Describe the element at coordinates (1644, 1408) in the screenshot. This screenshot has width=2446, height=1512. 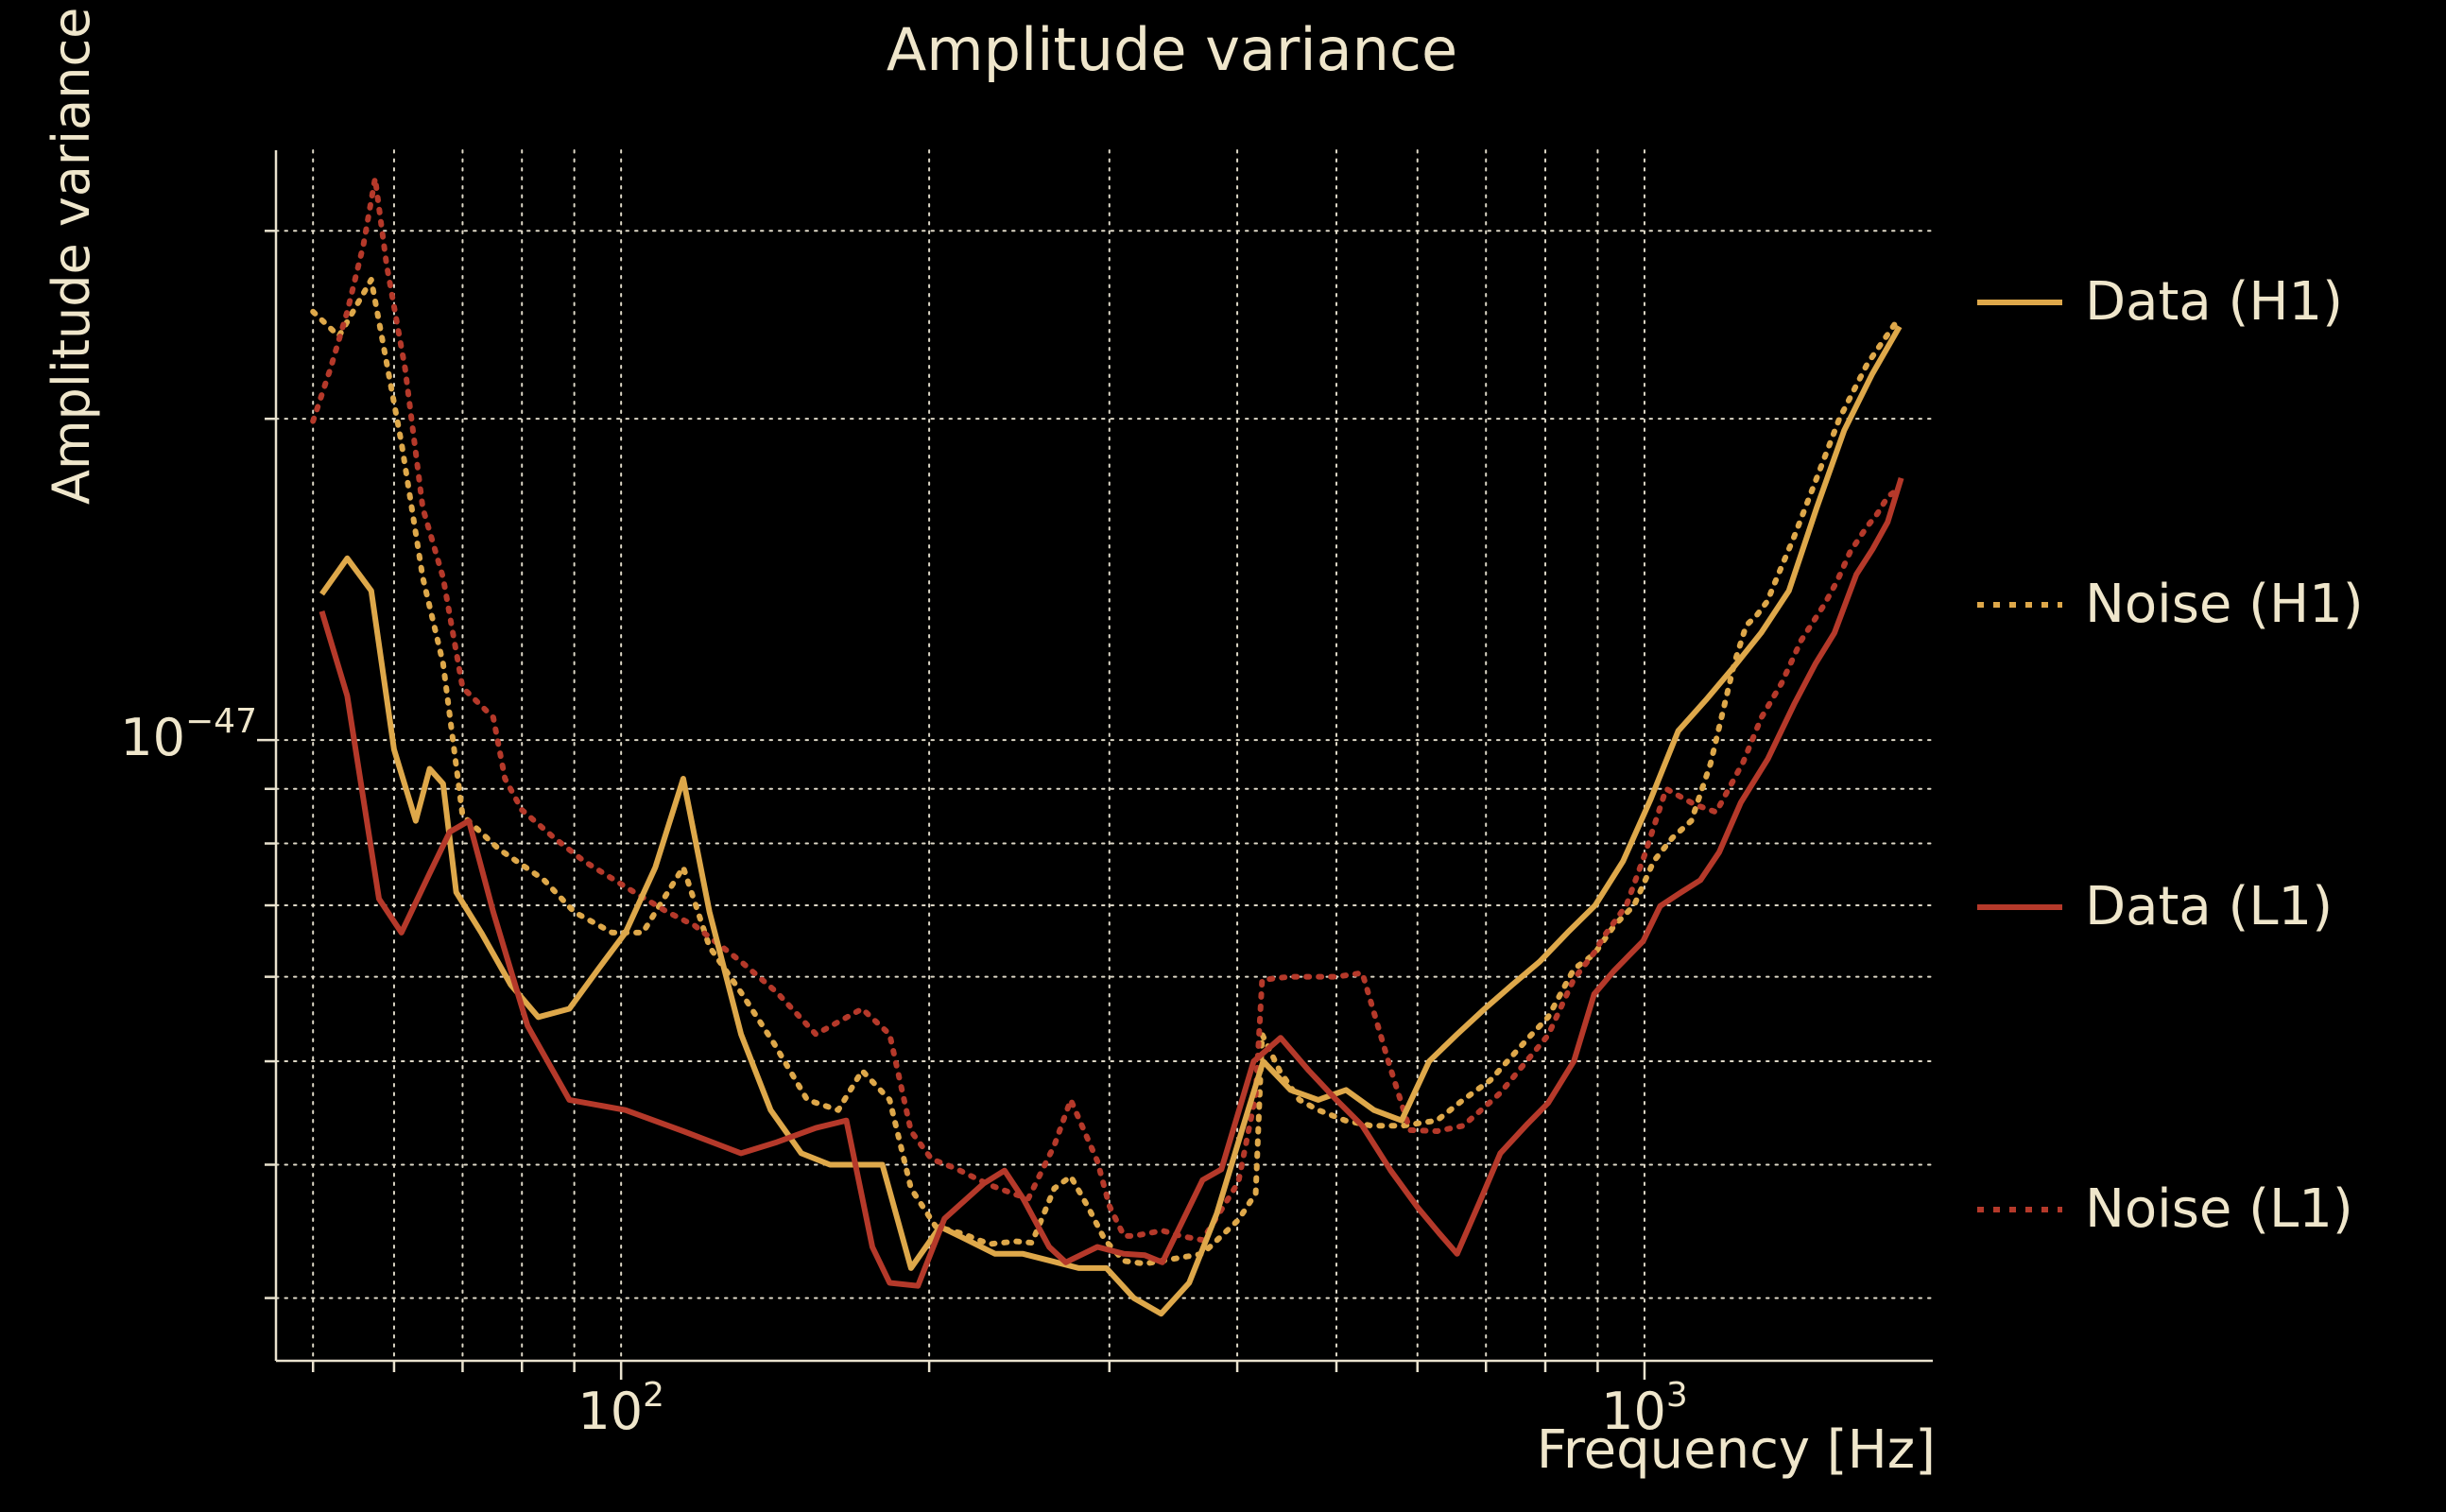
I see `x-tick-label: 103` at that location.